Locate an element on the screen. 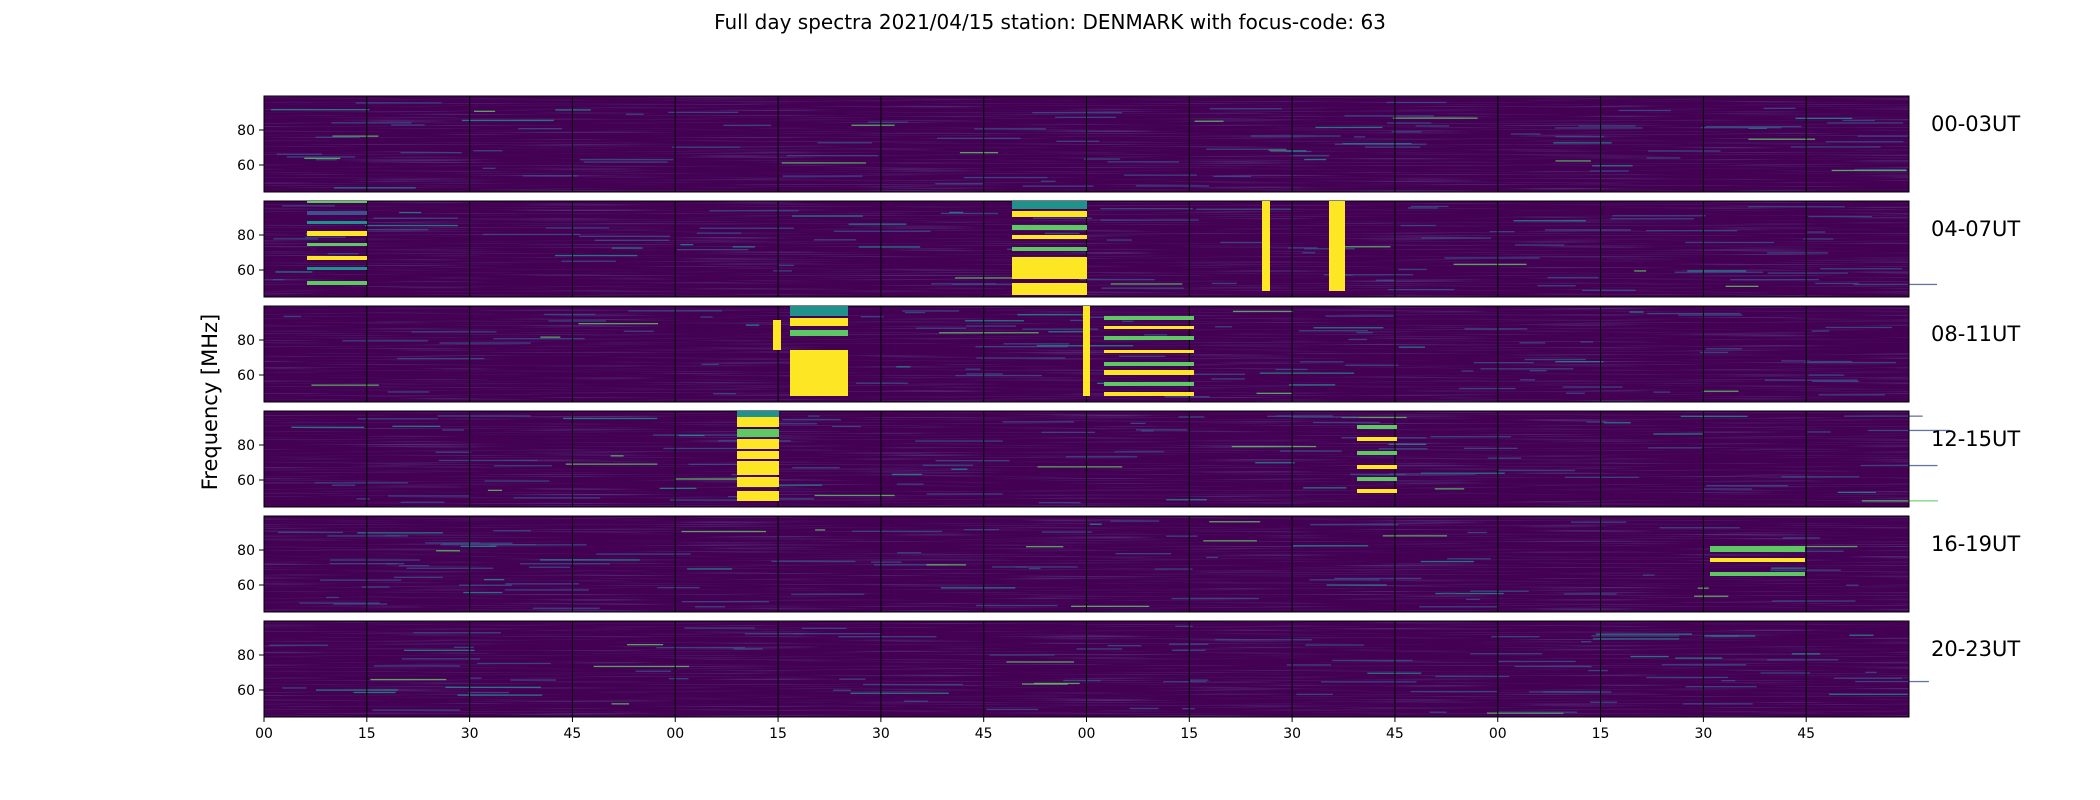  spectrum-row: 80 60 20-23UT is located at coordinates (1128, 669).